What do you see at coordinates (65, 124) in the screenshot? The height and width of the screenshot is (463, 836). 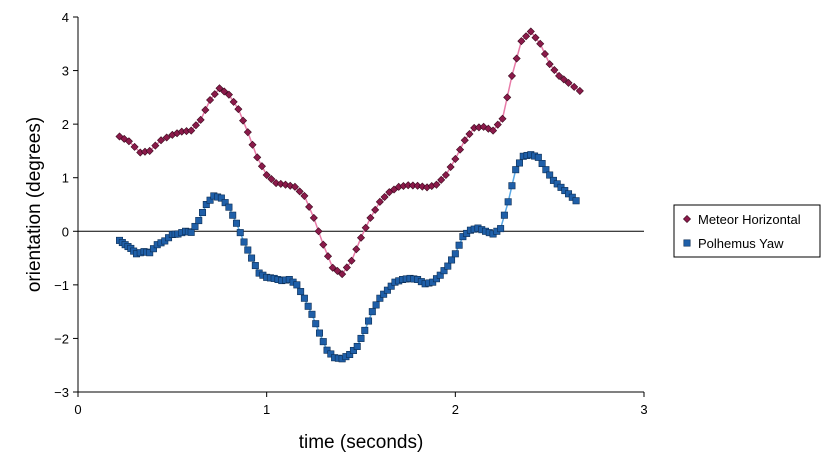 I see `y-tick-label: 2` at bounding box center [65, 124].